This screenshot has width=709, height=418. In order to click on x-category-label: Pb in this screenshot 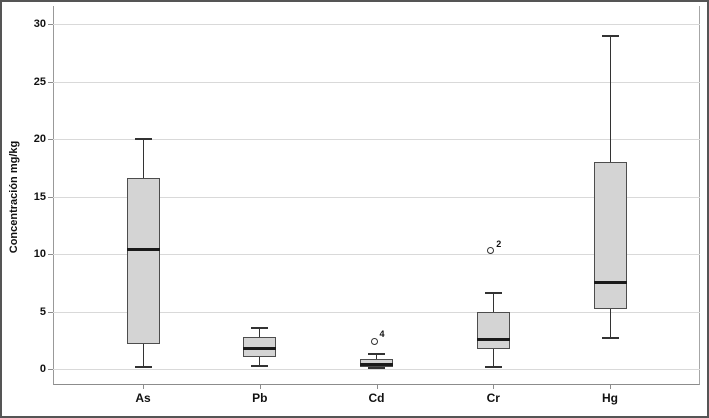, I will do `click(260, 398)`.